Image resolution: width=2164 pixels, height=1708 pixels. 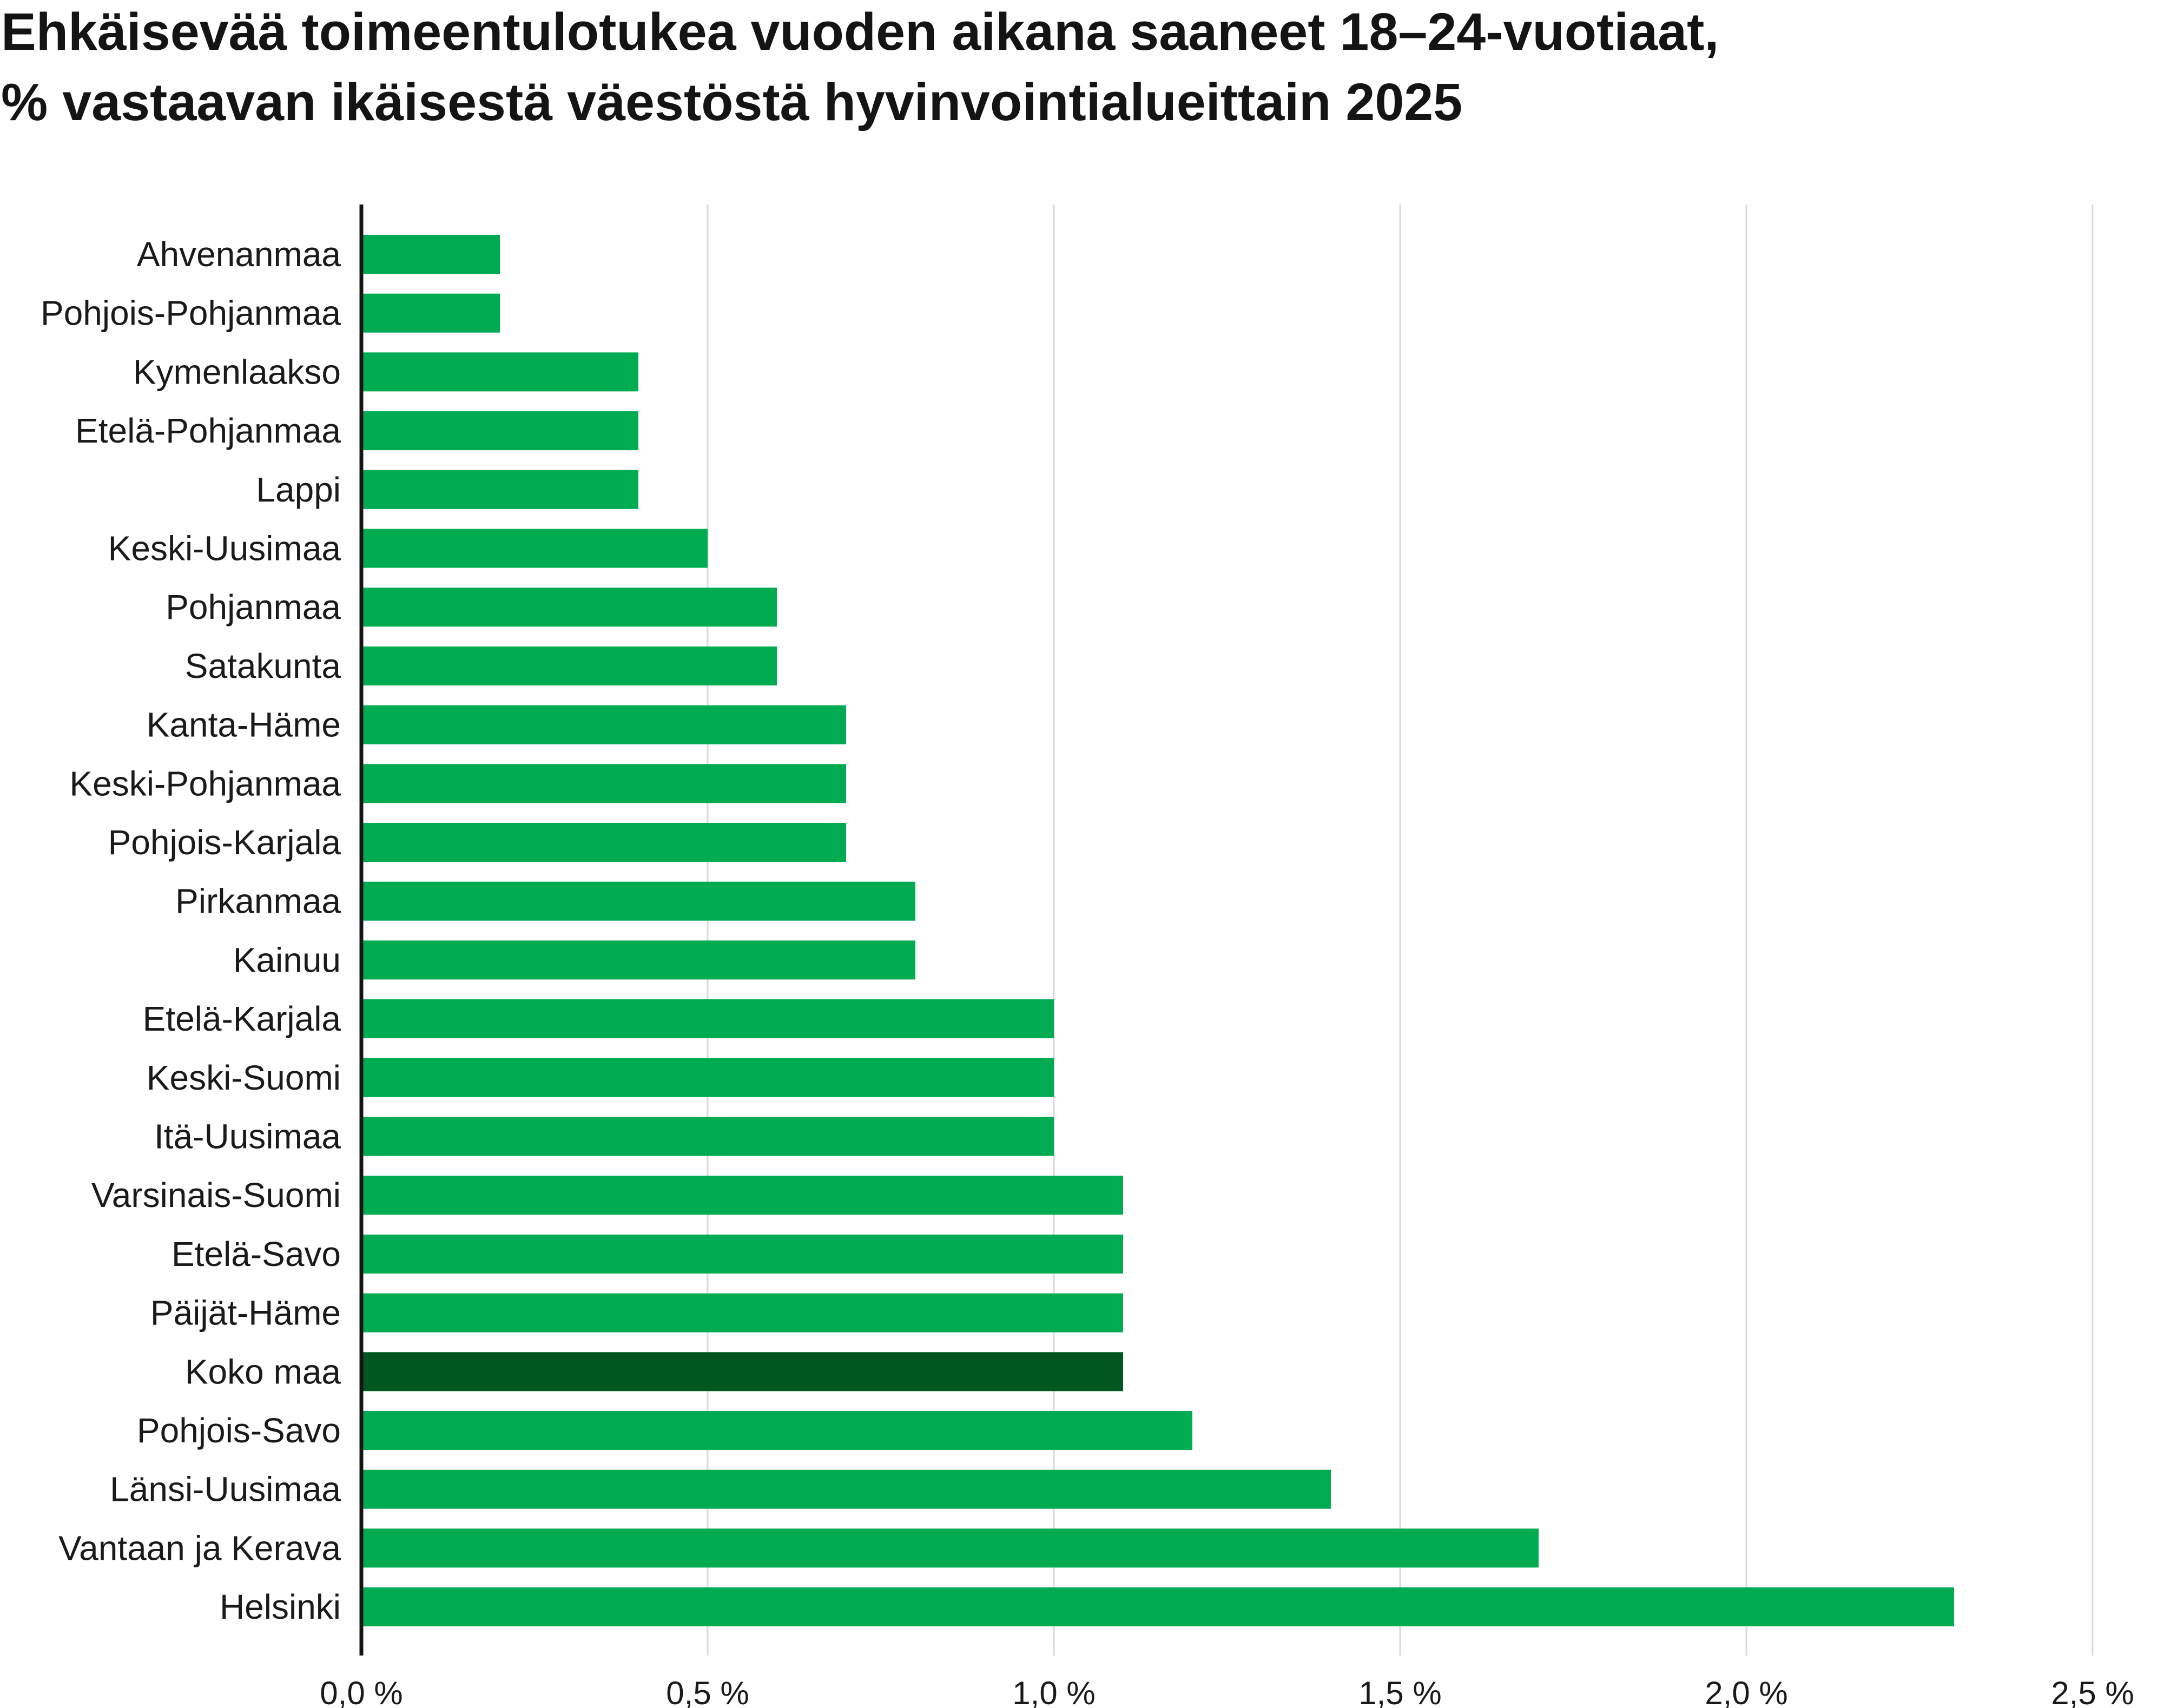 What do you see at coordinates (237, 372) in the screenshot?
I see `category-label: Kymenlaakso` at bounding box center [237, 372].